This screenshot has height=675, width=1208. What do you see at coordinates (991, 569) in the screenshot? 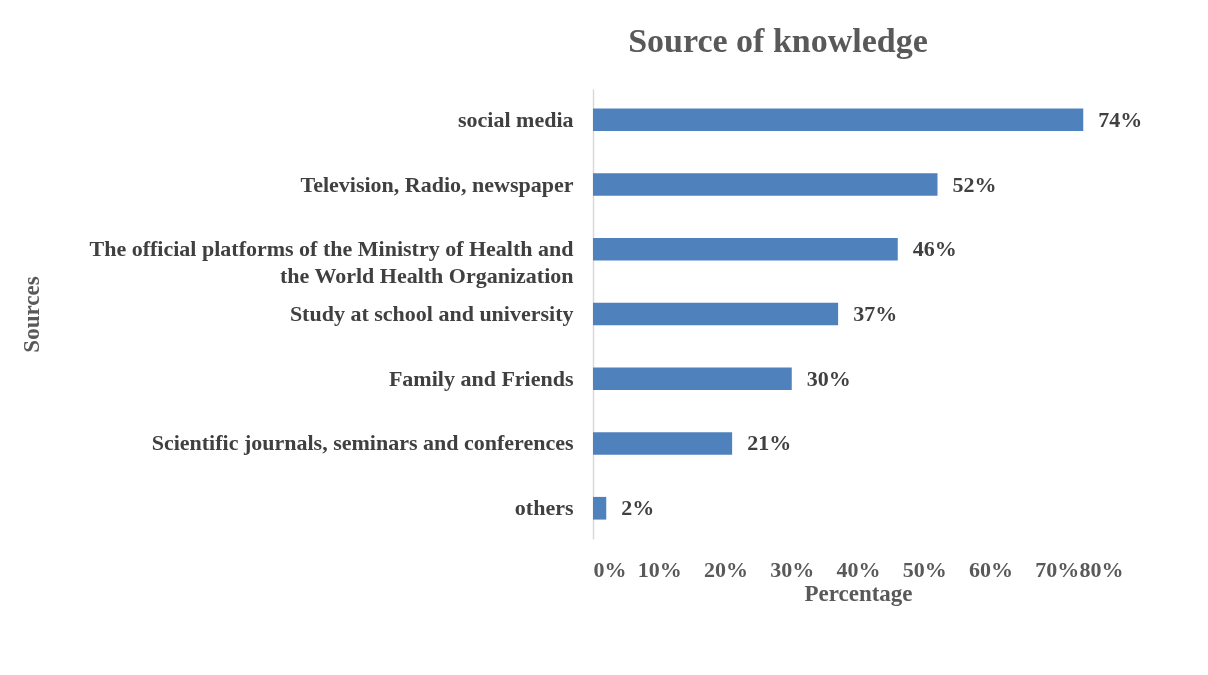
I see `x-tick-label: 60%` at bounding box center [991, 569].